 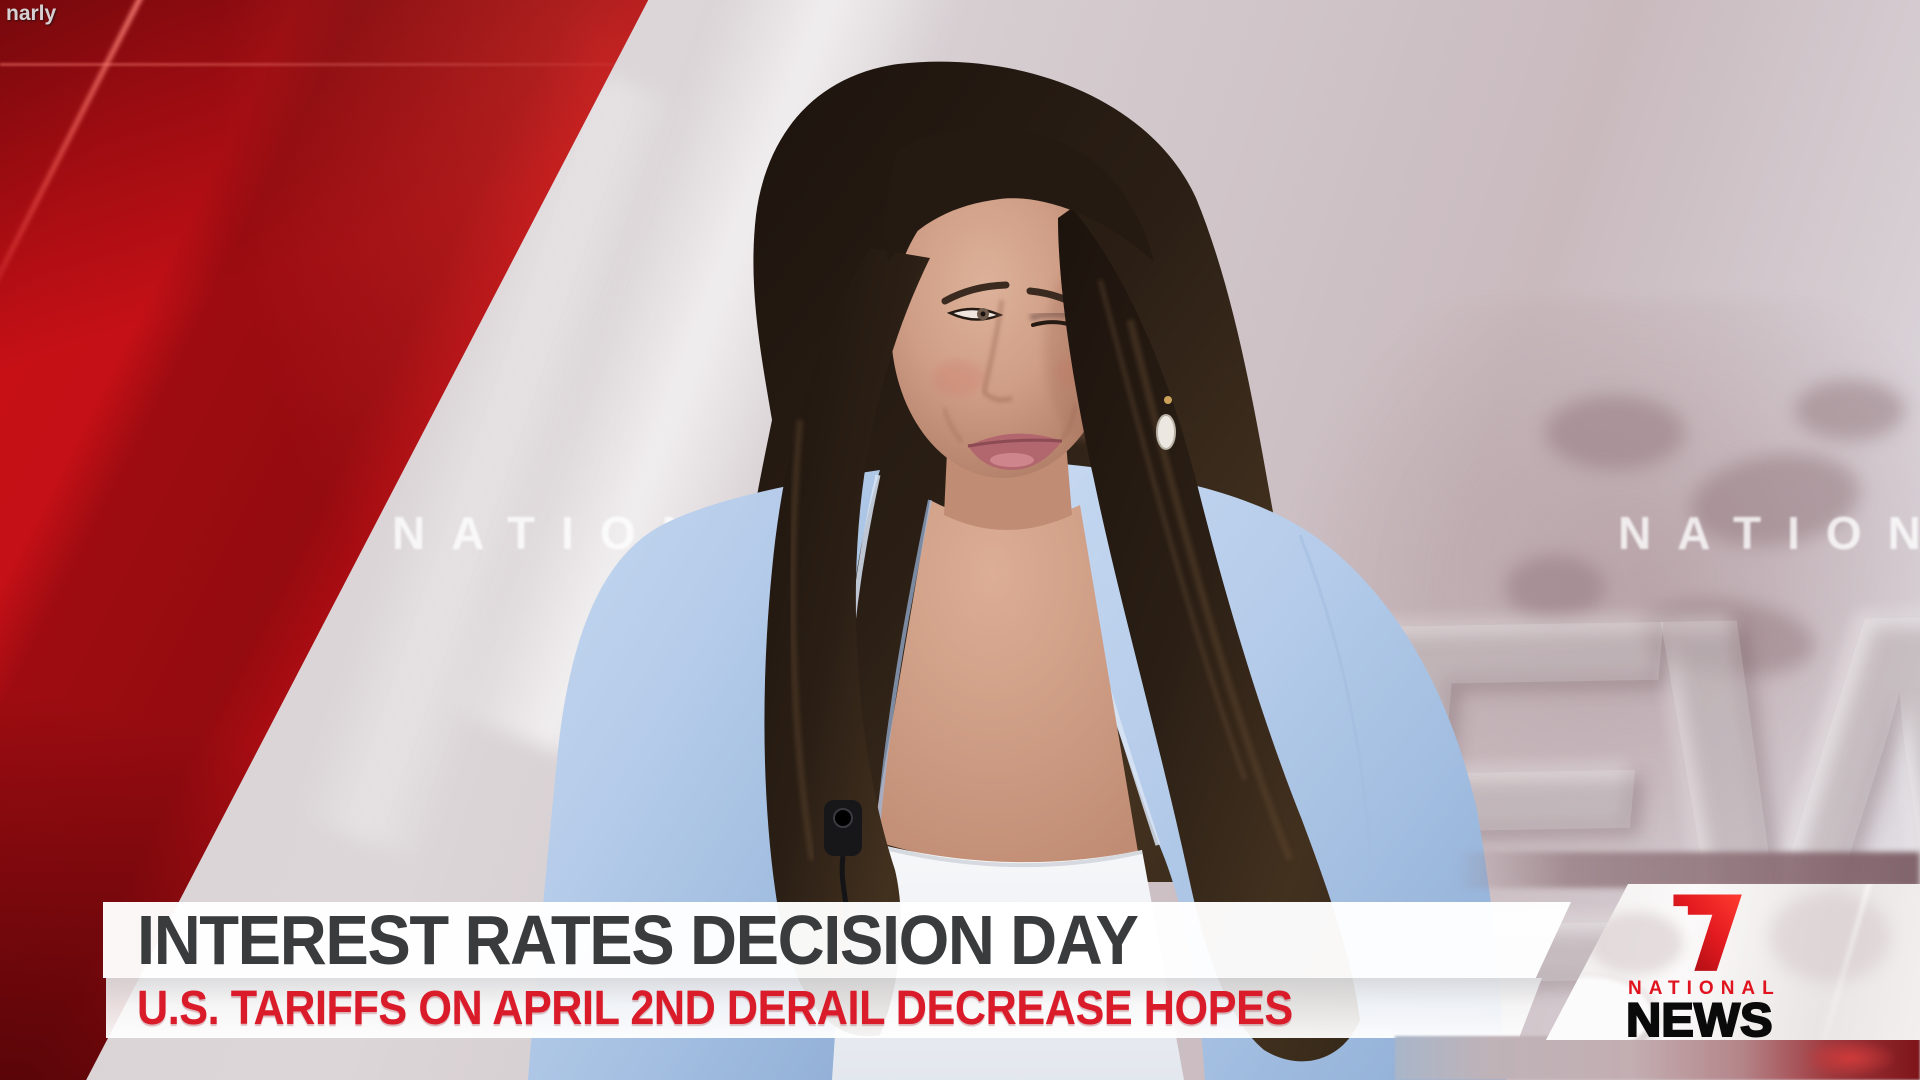 I want to click on panel-map-shadow, so click(x=1830, y=937).